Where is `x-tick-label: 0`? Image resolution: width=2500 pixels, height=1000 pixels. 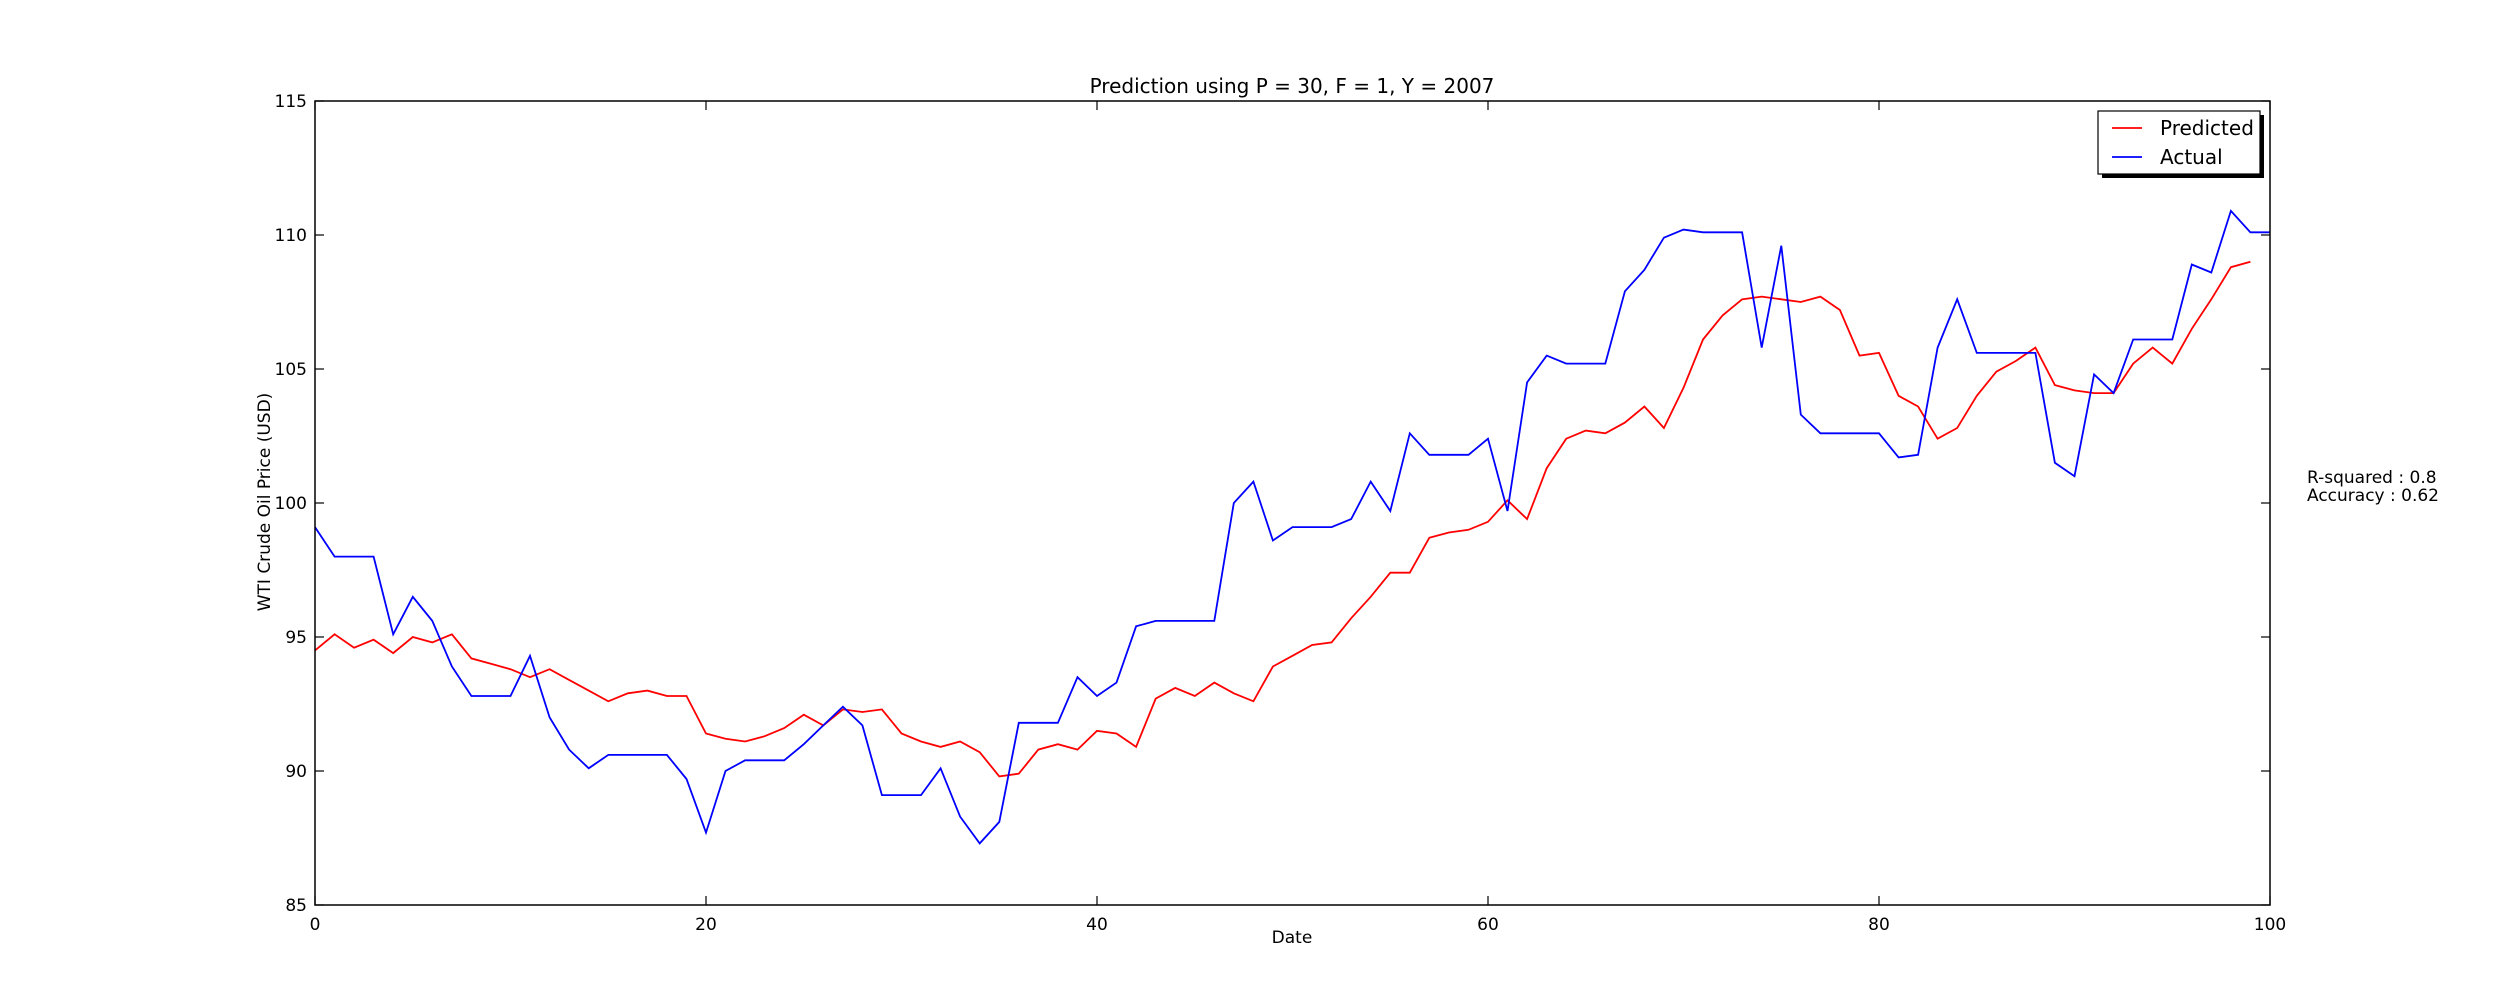
x-tick-label: 0 is located at coordinates (315, 925).